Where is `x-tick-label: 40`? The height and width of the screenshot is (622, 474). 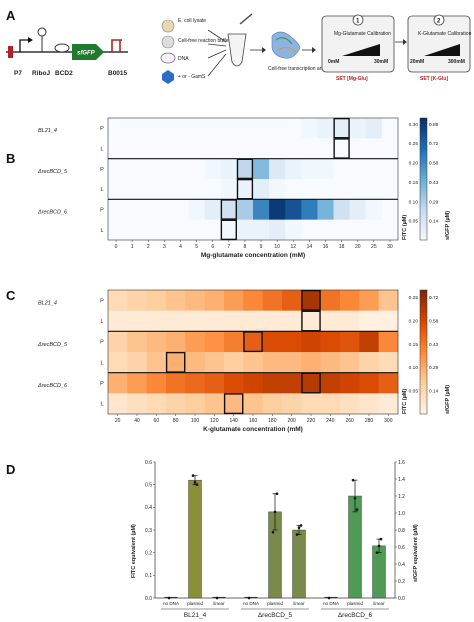 x-tick-label: 40 is located at coordinates (137, 421).